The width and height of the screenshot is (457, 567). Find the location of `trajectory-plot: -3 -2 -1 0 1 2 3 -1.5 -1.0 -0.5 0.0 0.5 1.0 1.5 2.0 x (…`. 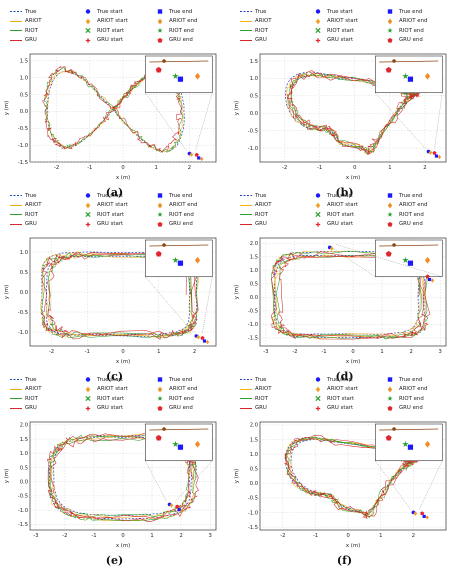

trajectory-plot: -3 -2 -1 0 1 2 3 -1.5 -1.0 -0.5 0.0 0.5 1.0 1.5 2.0 x (… is located at coordinates (340, 301).